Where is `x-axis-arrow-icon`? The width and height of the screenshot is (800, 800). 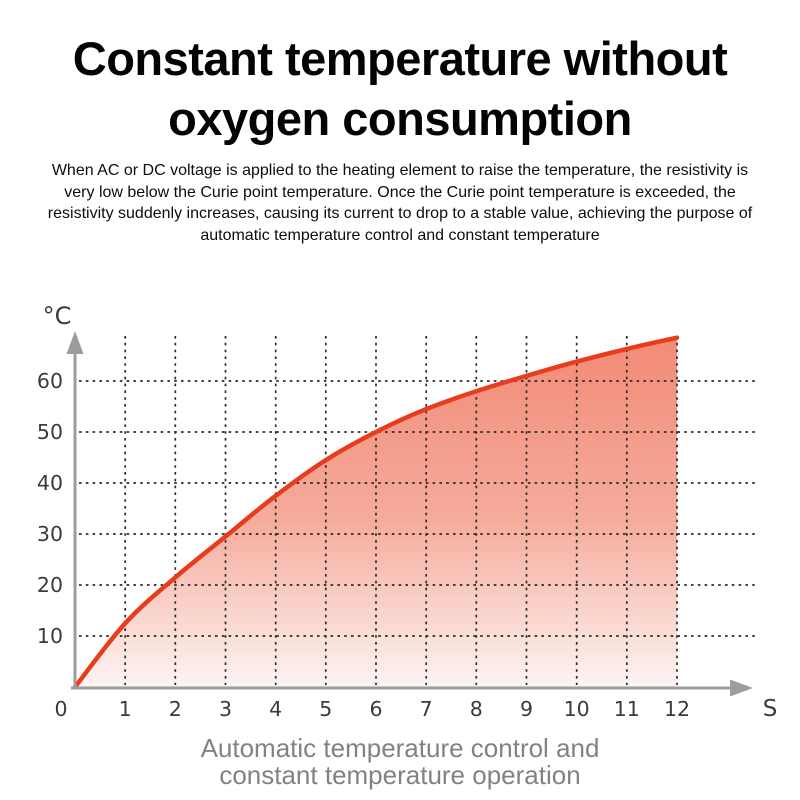
x-axis-arrow-icon is located at coordinates (741, 688).